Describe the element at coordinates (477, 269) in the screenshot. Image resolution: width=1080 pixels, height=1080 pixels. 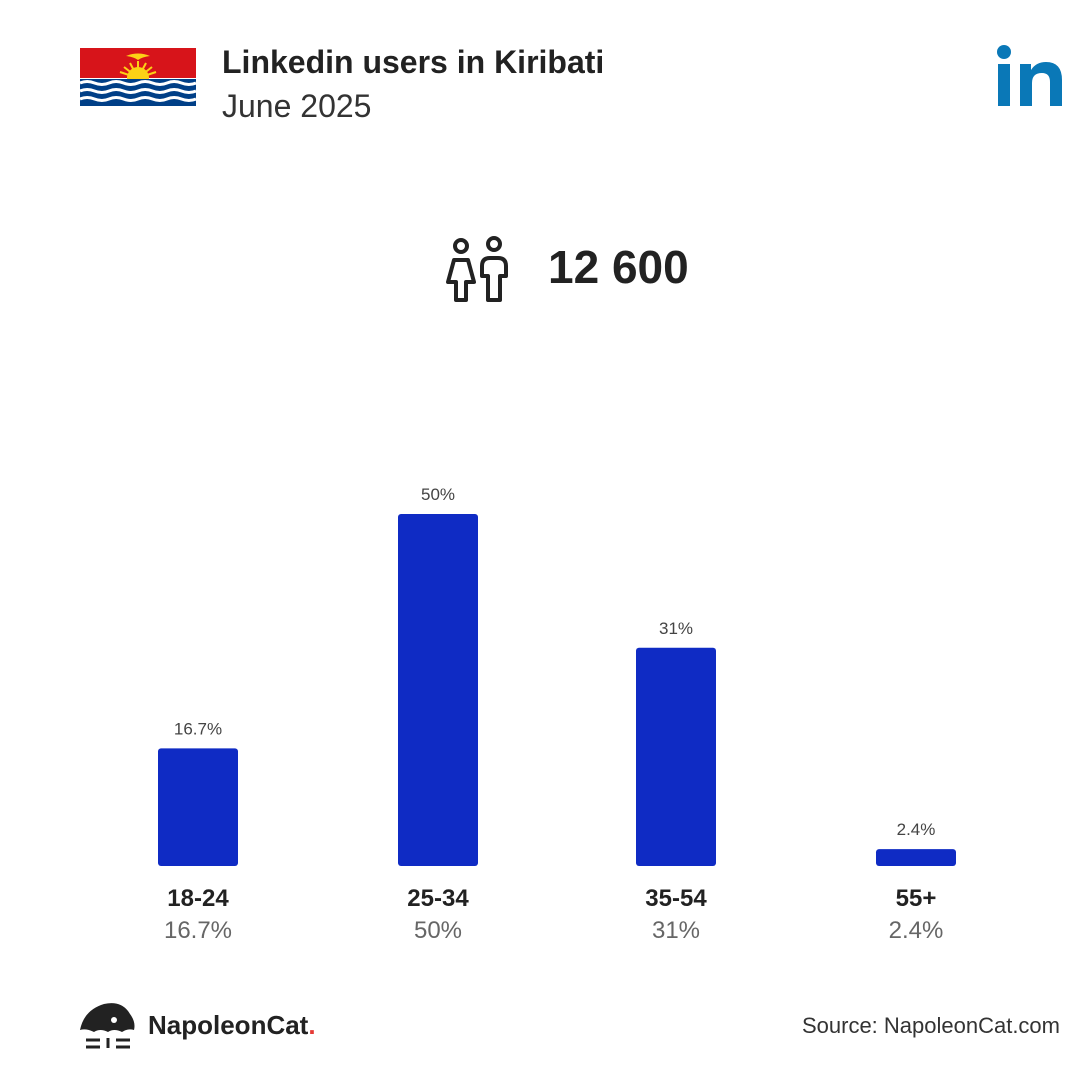
I see `people-icon` at that location.